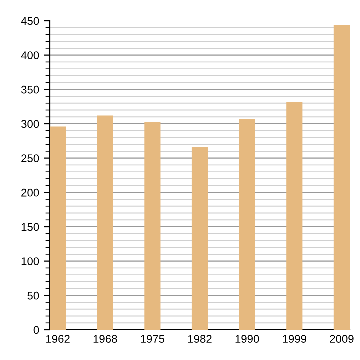 This screenshot has width=360, height=360. I want to click on y-tick-label: 300, so click(30, 124).